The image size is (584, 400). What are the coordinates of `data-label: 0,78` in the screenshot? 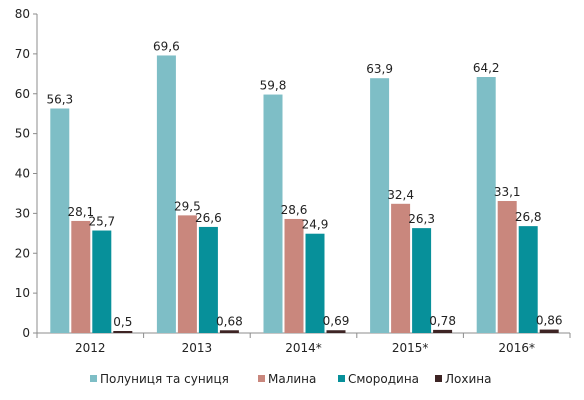 It's located at (442, 321).